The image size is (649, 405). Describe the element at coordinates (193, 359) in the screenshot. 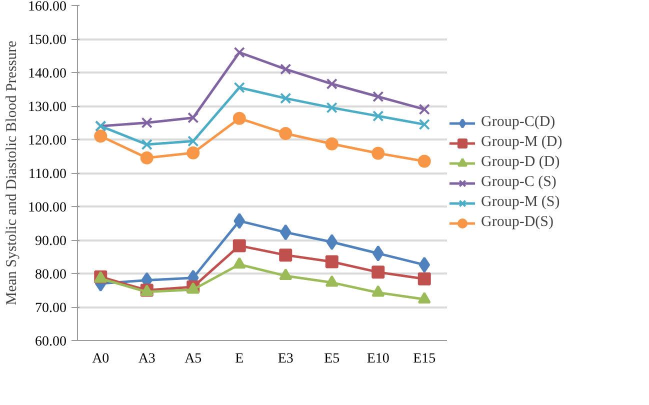

I see `x-tick-label: A5` at that location.